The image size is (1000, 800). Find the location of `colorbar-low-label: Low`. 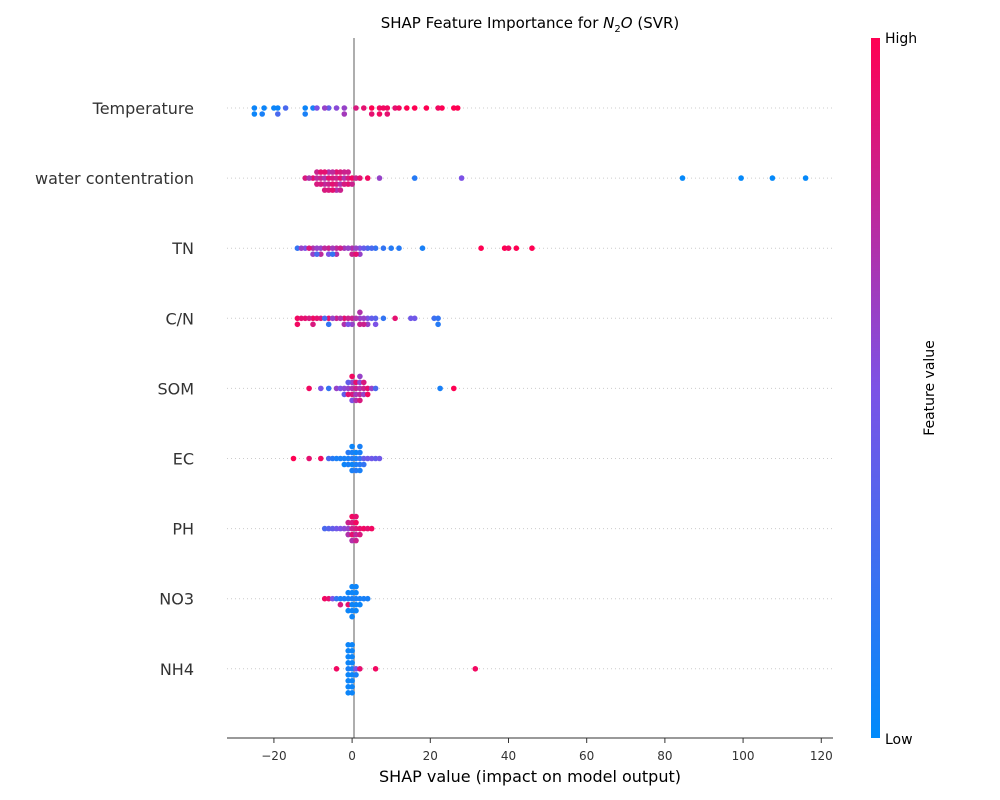

colorbar-low-label: Low is located at coordinates (899, 740).